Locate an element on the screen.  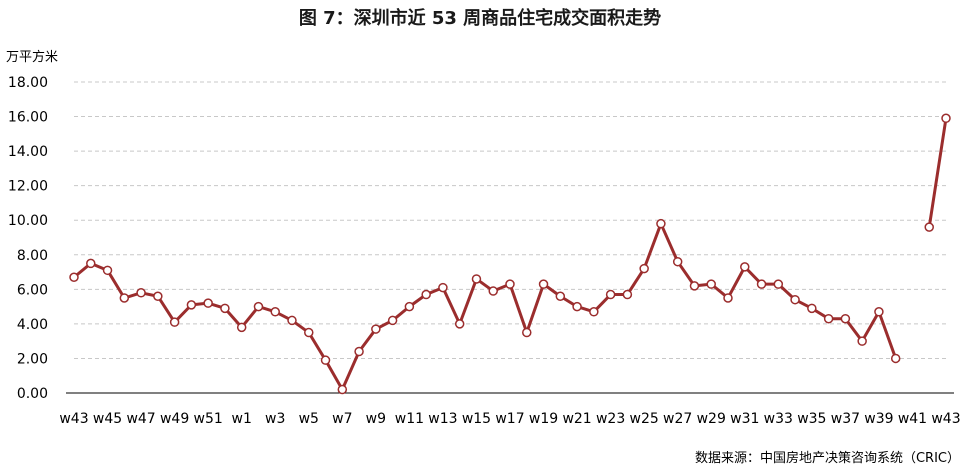
x-tick-label: w49 is located at coordinates (174, 419).